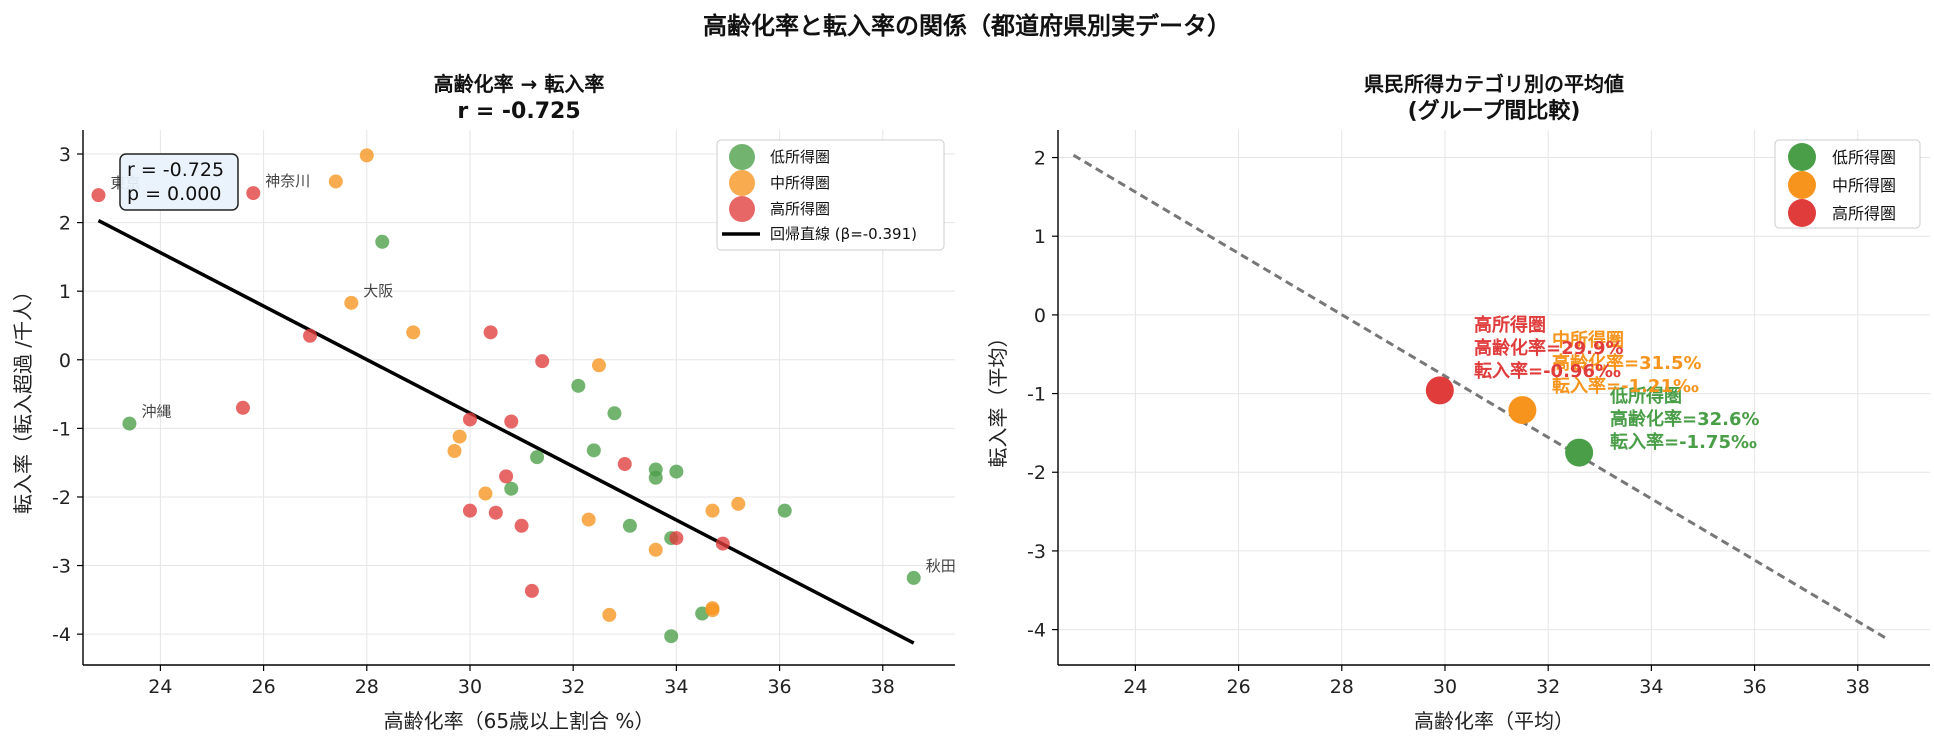 This screenshot has height=742, width=1934. What do you see at coordinates (779, 687) in the screenshot?
I see `left-x-tick-label: 36` at bounding box center [779, 687].